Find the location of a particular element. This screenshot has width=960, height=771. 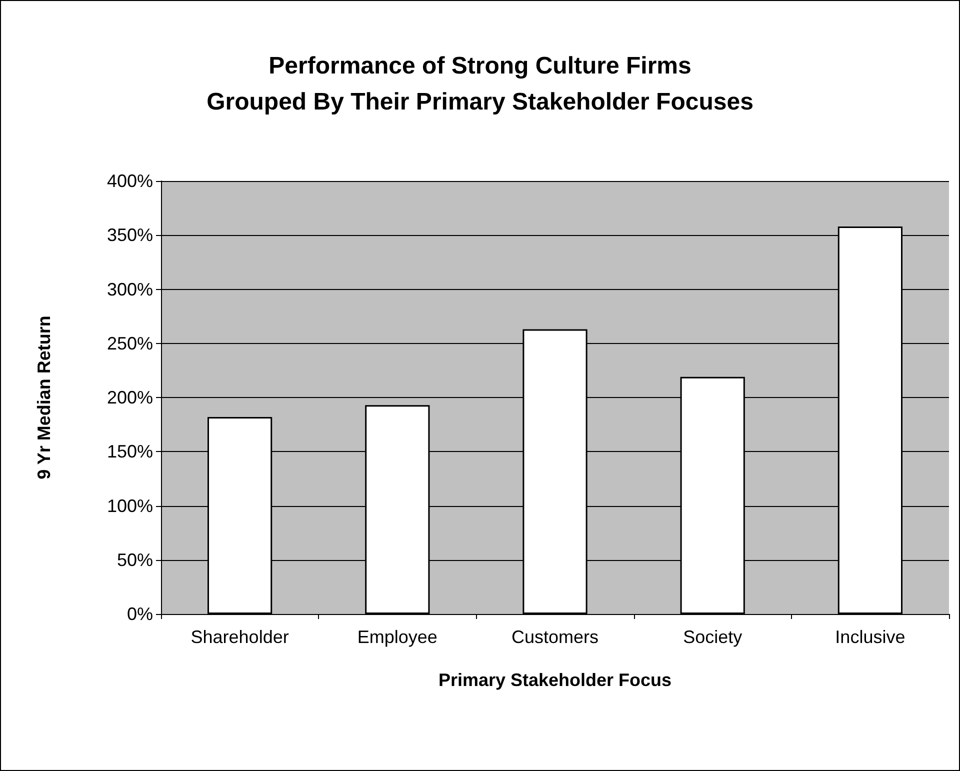

x-tick-label: Shareholder is located at coordinates (239, 637).